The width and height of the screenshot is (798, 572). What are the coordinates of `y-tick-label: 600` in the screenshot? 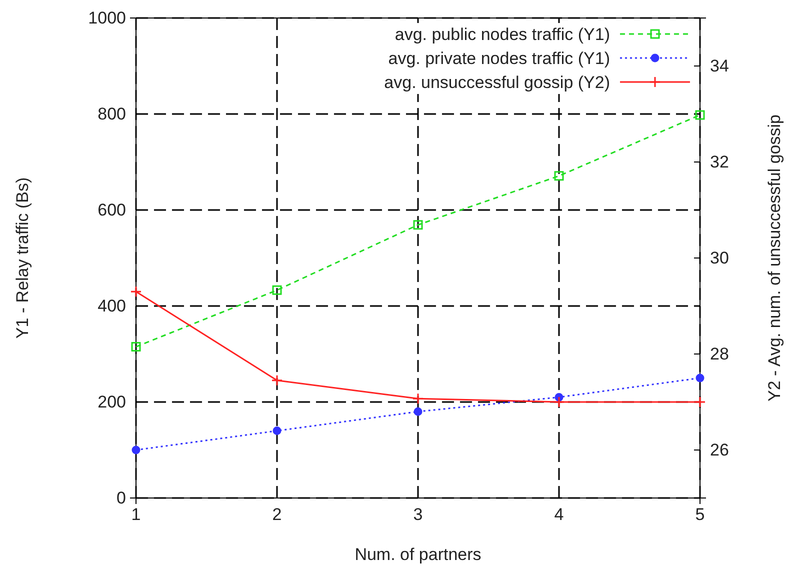 It's located at (112, 210).